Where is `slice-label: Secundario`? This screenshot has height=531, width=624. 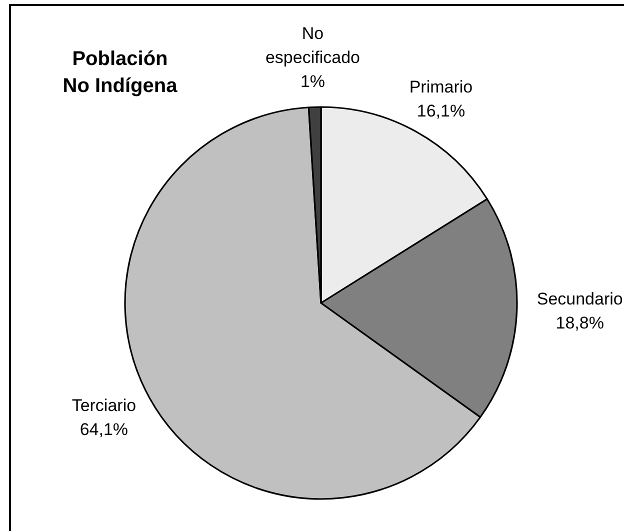
slice-label: Secundario is located at coordinates (579, 299).